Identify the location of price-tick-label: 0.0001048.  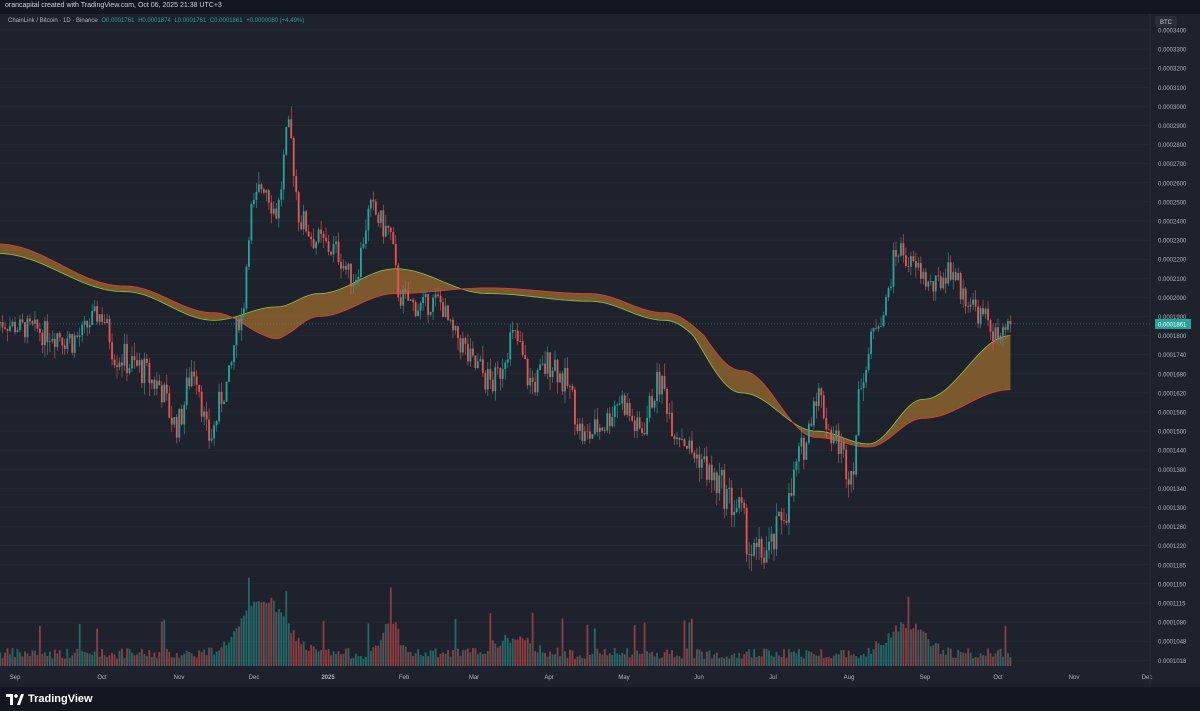
(1172, 643).